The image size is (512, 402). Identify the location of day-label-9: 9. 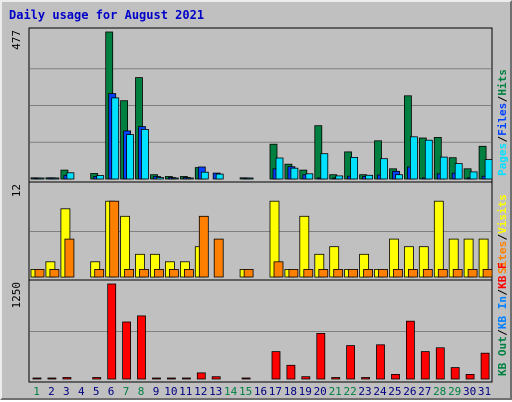
(156, 391).